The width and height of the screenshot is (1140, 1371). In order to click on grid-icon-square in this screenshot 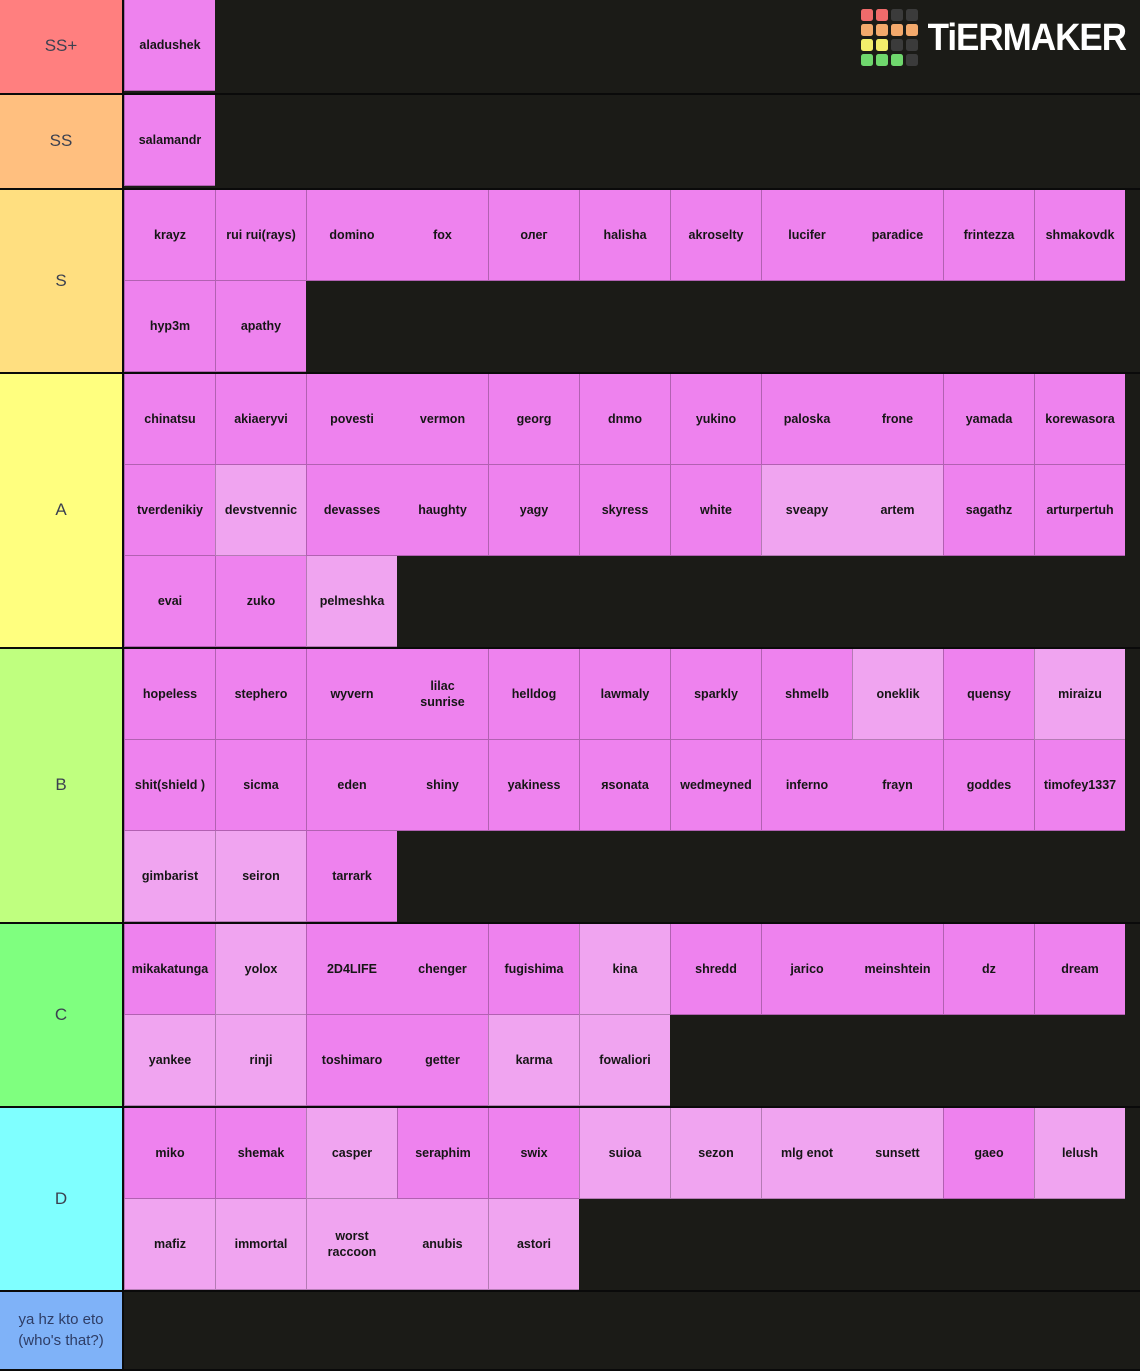, I will do `click(896, 15)`.